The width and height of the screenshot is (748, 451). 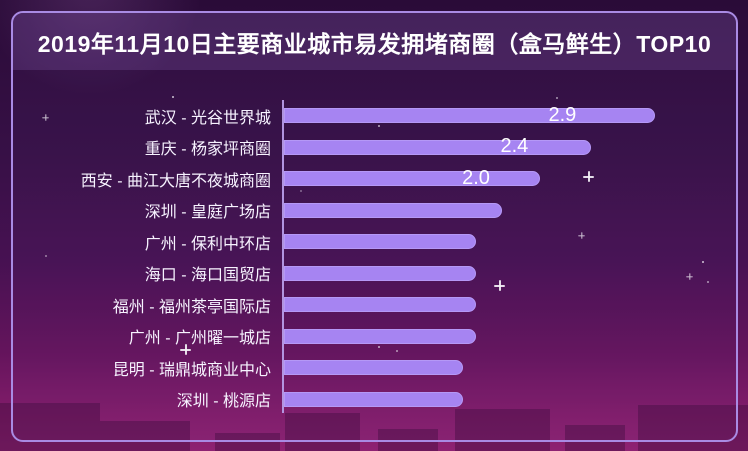 What do you see at coordinates (207, 276) in the screenshot?
I see `category-label: 海口 - 海口国贸店` at bounding box center [207, 276].